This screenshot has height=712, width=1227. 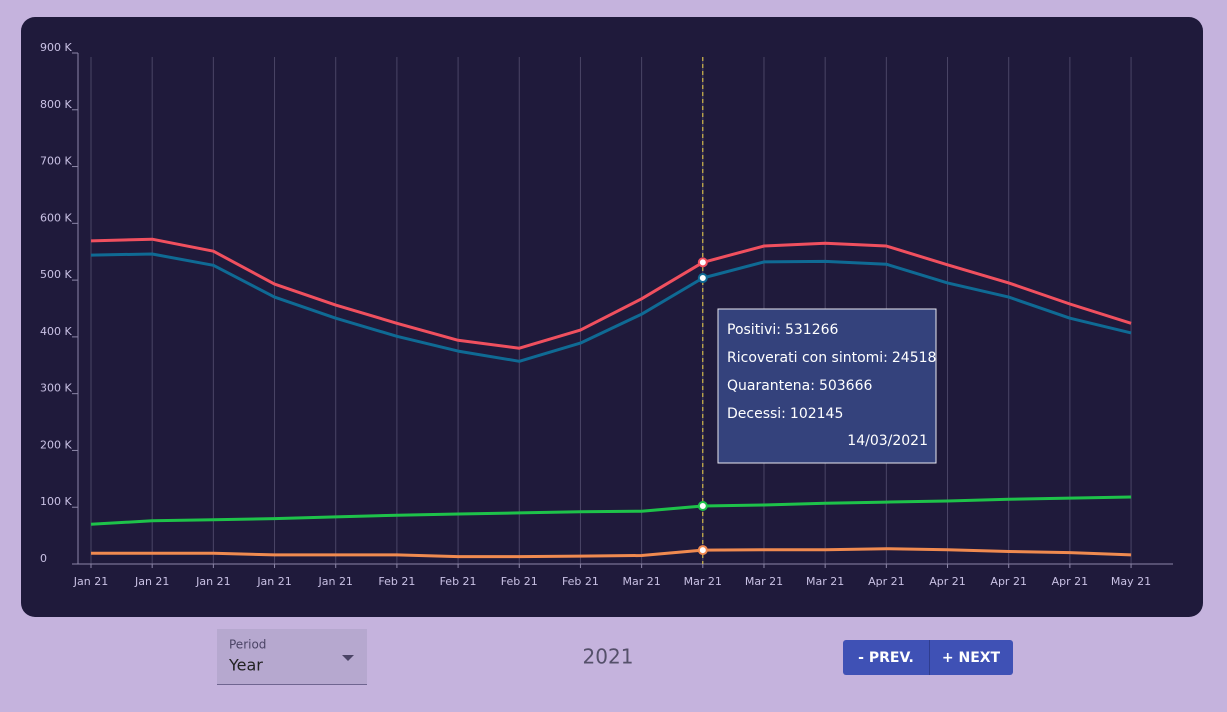 What do you see at coordinates (756, 414) in the screenshot?
I see `tooltip-label: Decessi:` at bounding box center [756, 414].